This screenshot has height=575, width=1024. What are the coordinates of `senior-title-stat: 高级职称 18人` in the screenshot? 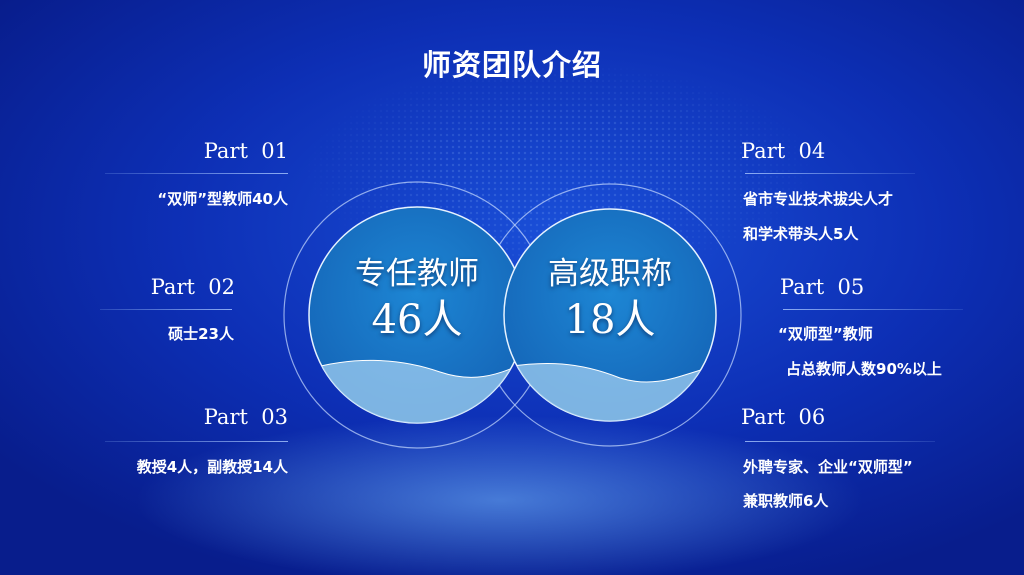 It's located at (610, 300).